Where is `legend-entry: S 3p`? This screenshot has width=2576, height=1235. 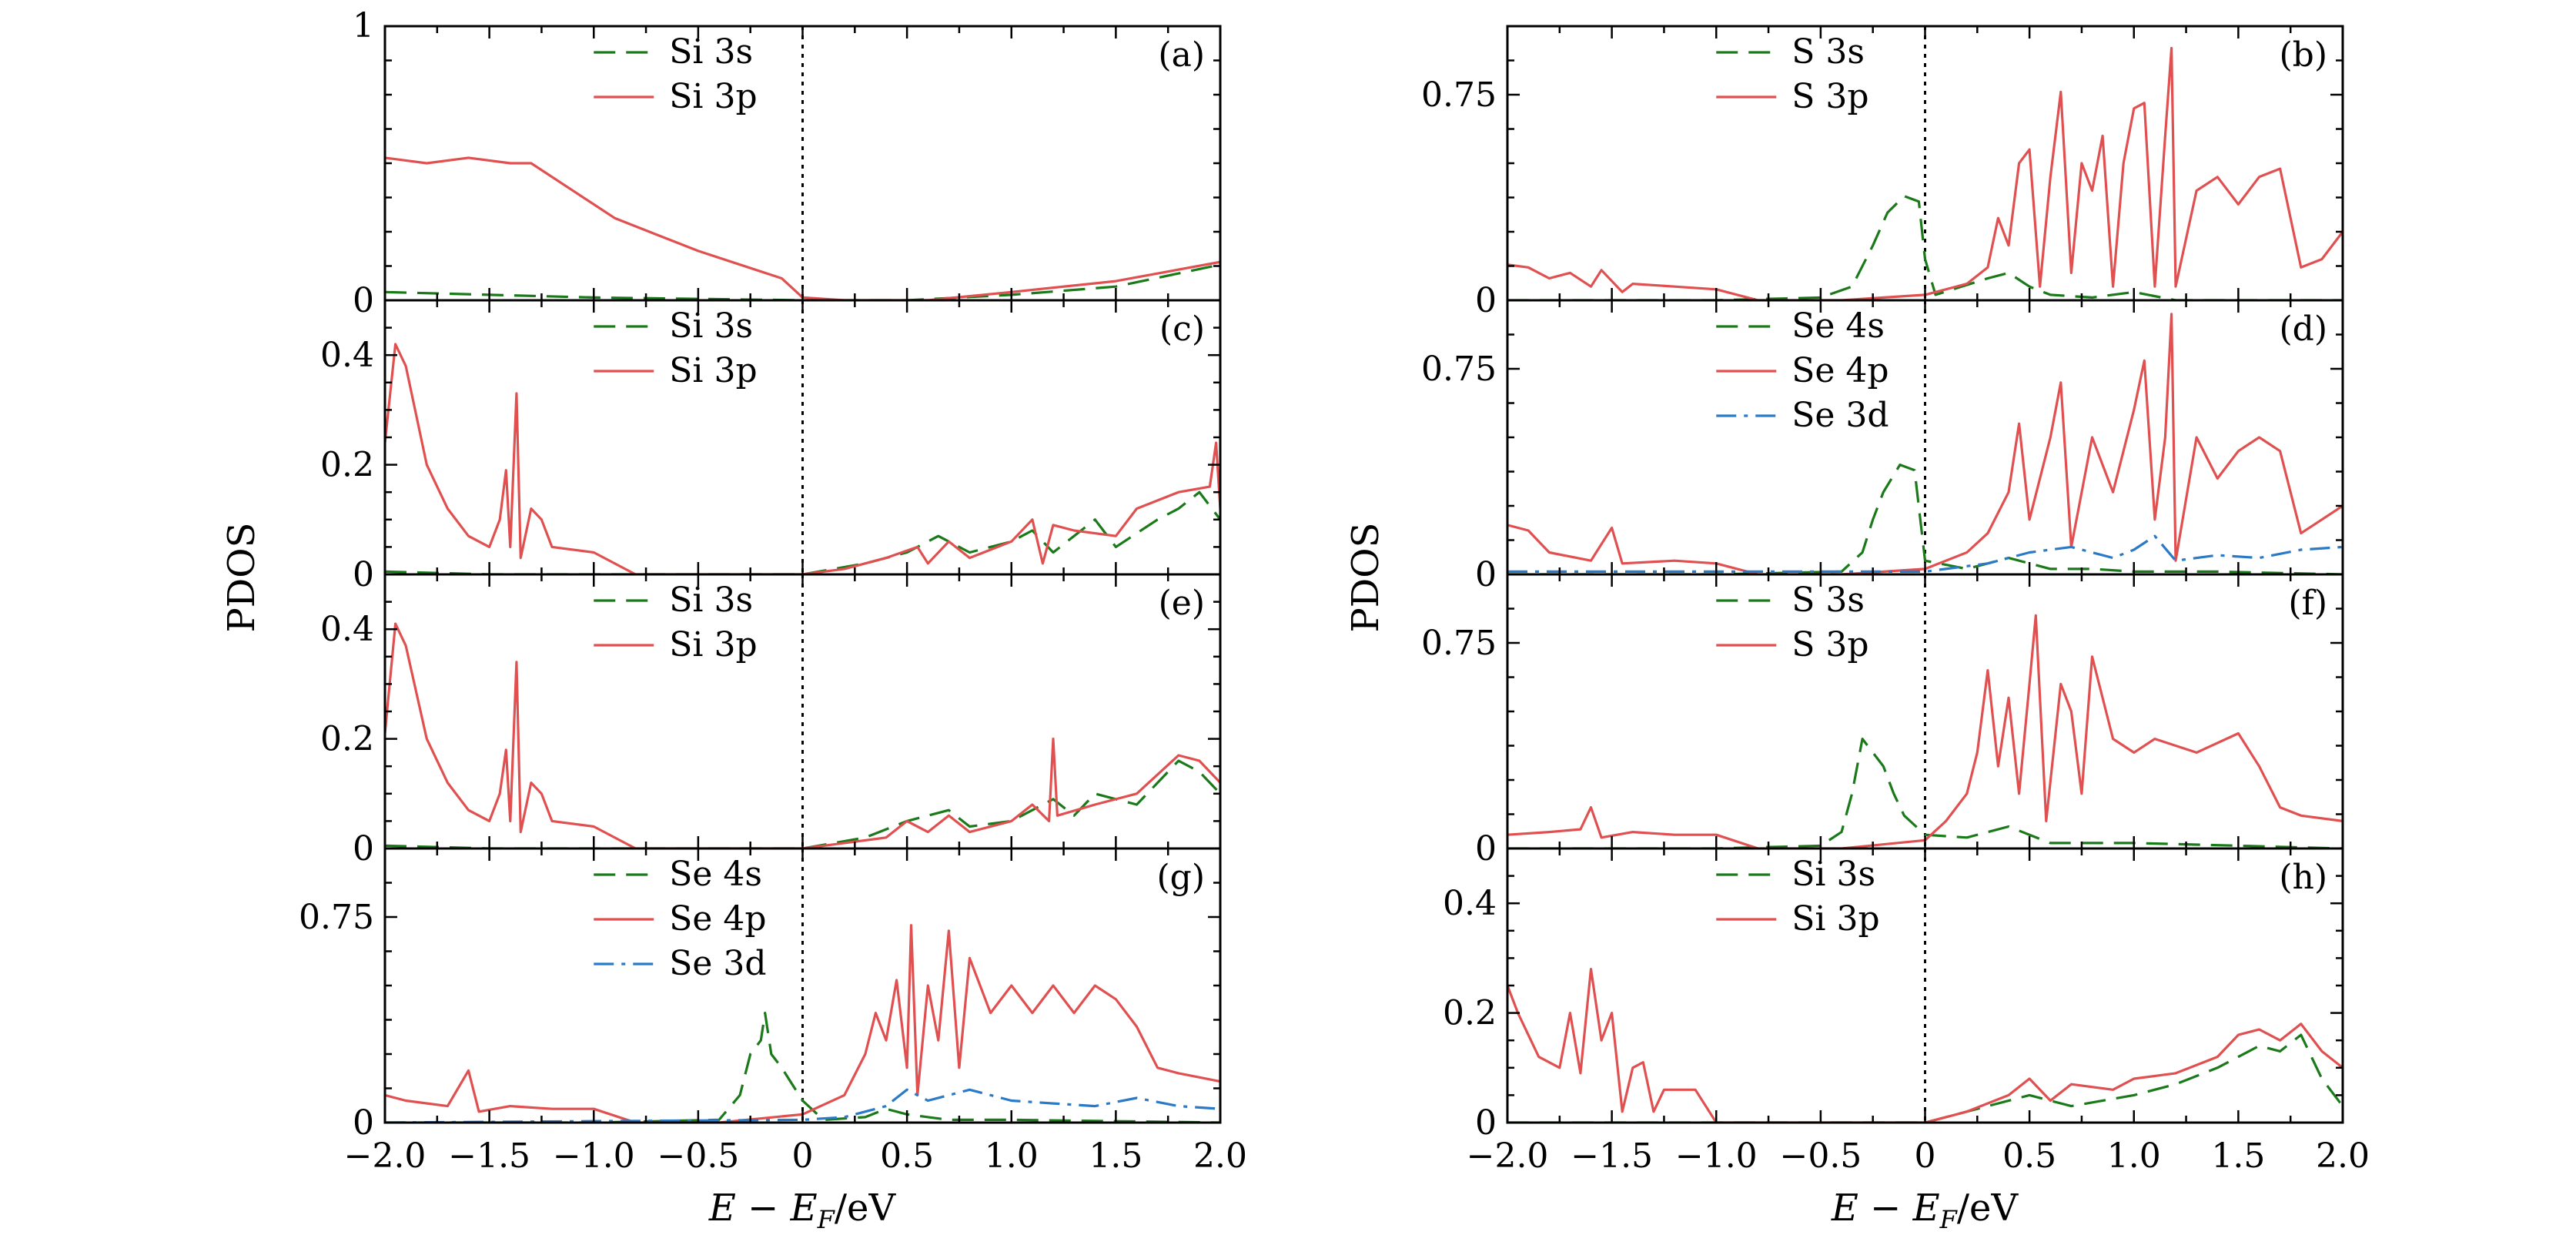 legend-entry: S 3p is located at coordinates (1830, 644).